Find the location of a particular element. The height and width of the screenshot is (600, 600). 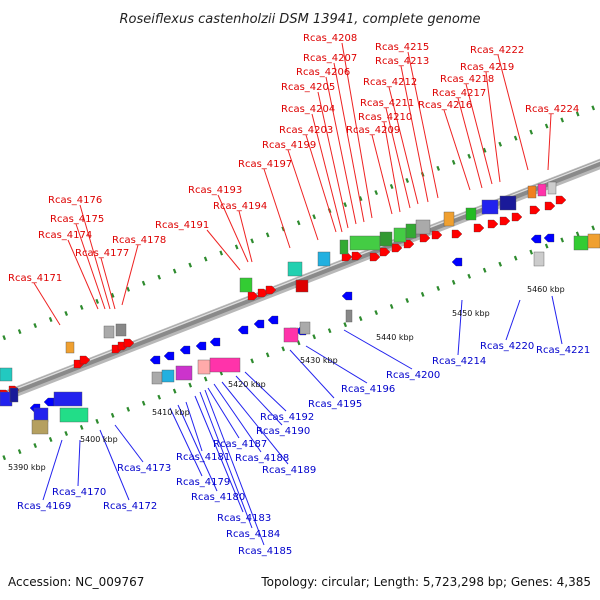

gene-label: Rcas_4199 is located at coordinates (289, 145).